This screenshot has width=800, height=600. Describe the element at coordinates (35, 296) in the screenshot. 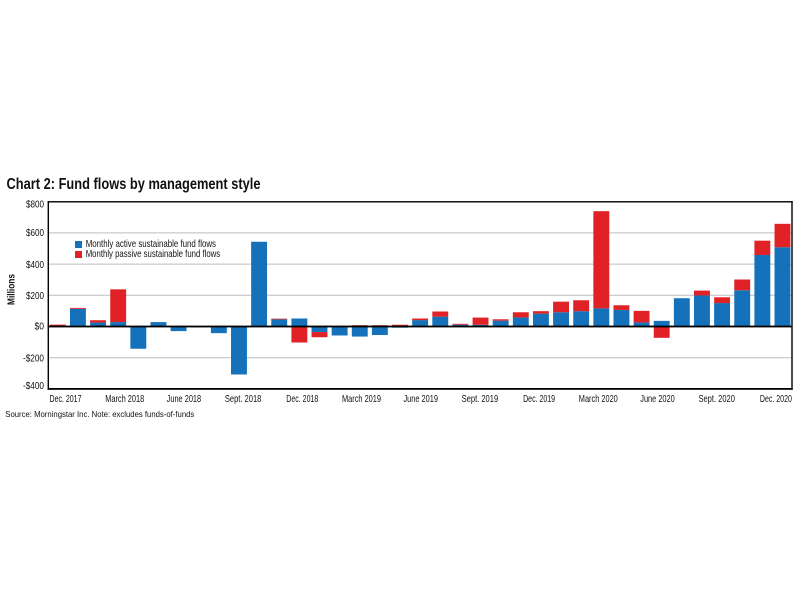

I see `svg-text: $200` at that location.